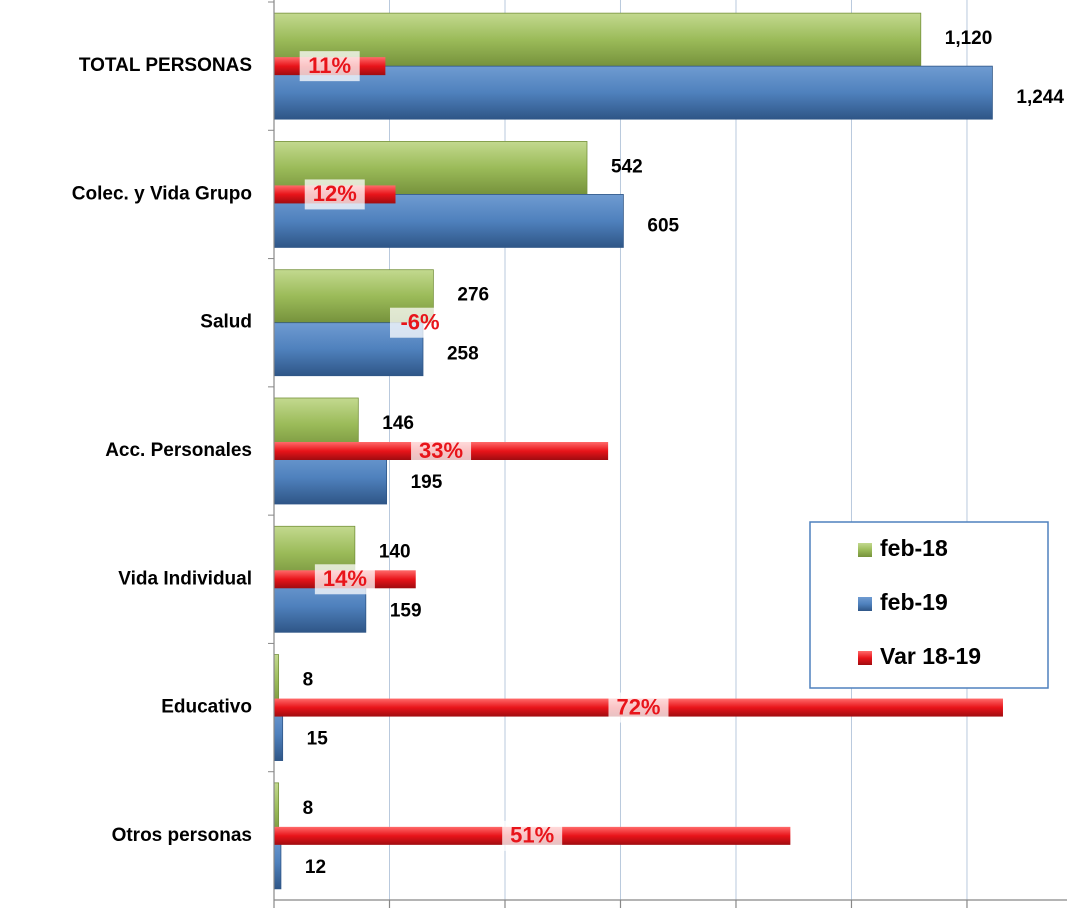 This screenshot has width=1067, height=911. I want to click on y-tick-label: Educativo, so click(206, 707).